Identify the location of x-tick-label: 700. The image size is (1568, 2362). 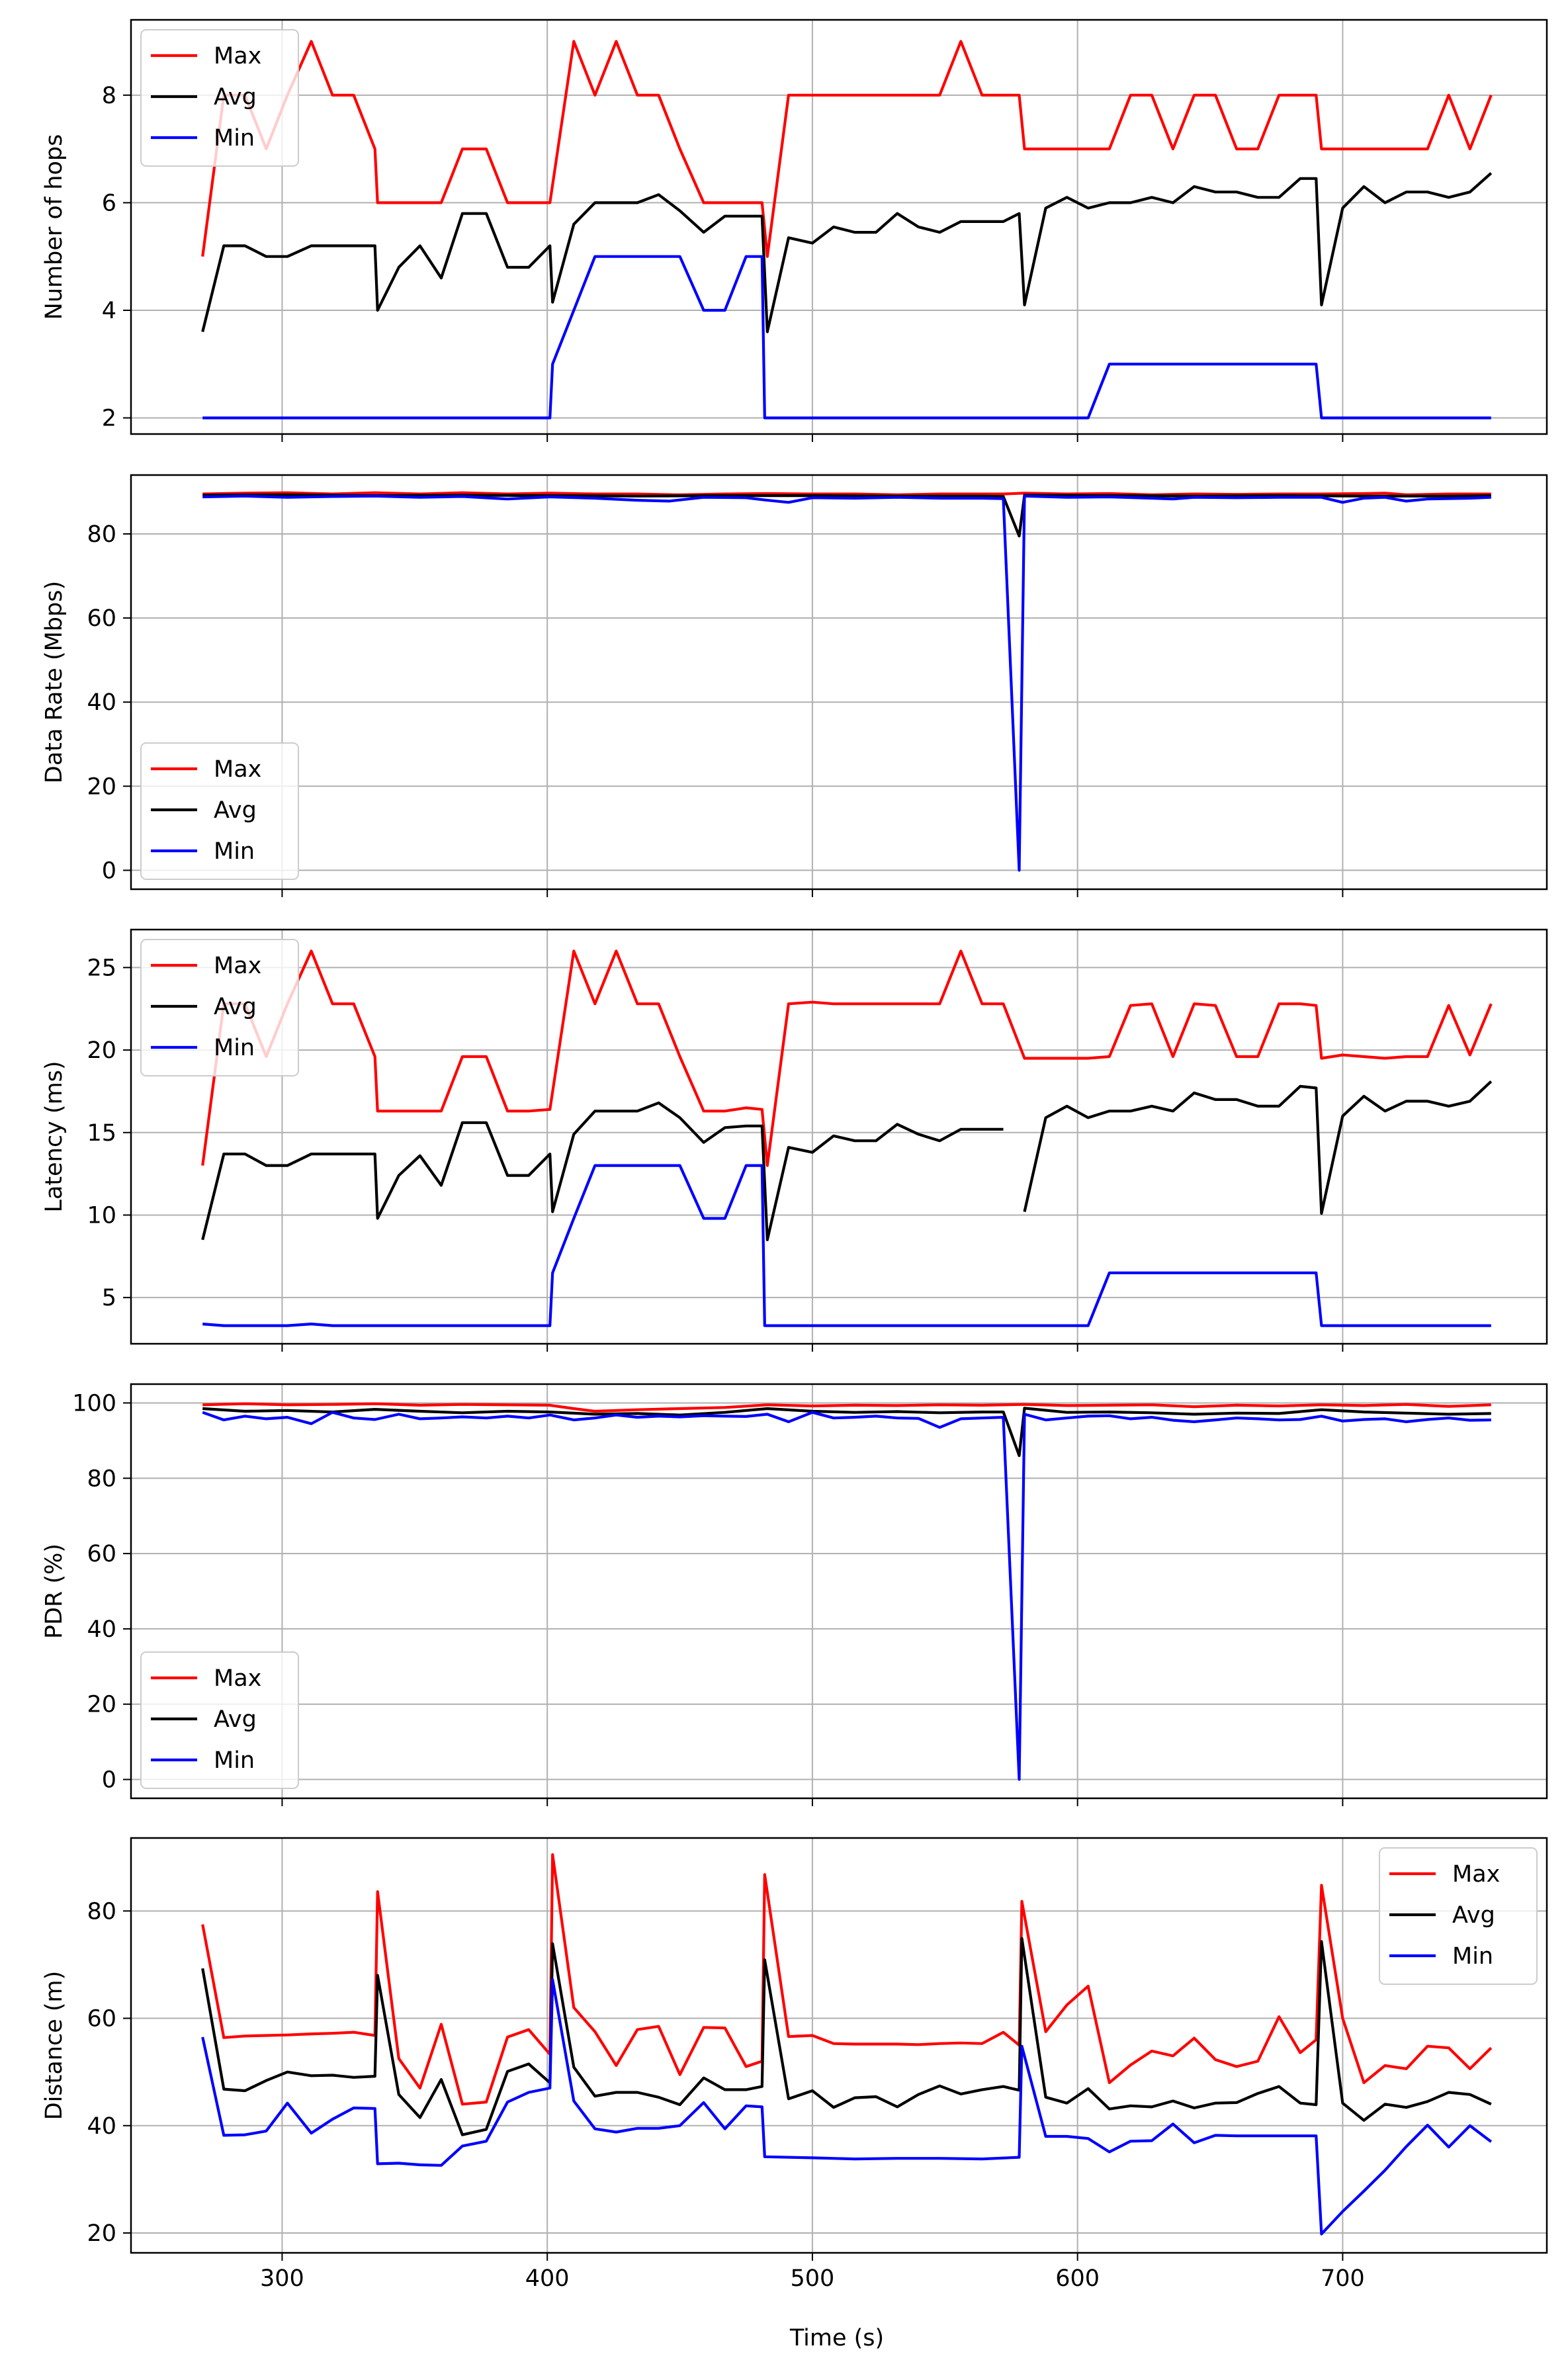
(1343, 2278).